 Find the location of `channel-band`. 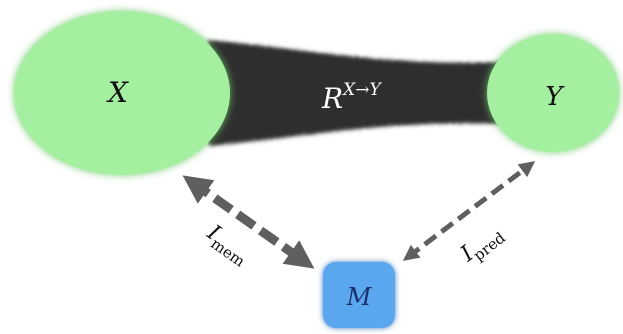

channel-band is located at coordinates (354, 93).